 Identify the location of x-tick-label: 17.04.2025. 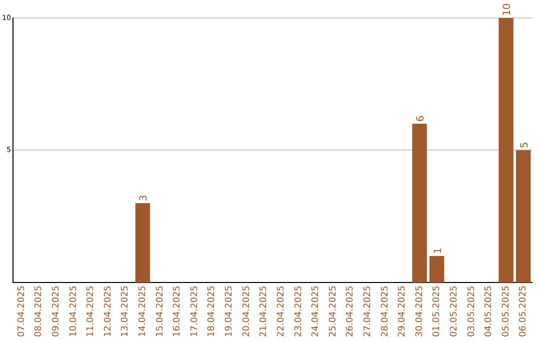
(195, 311).